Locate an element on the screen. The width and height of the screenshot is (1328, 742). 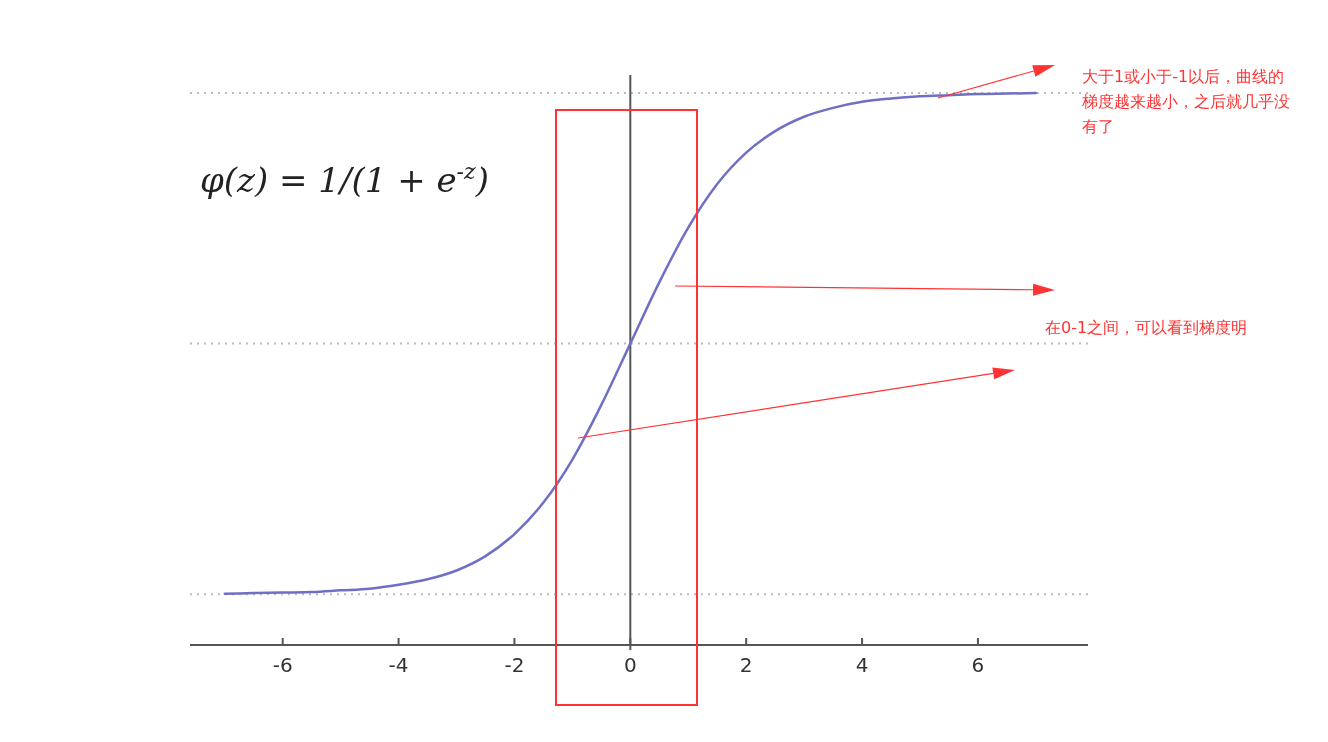
annotation: 在0-1之间，可以看到梯度明 is located at coordinates (1146, 327).